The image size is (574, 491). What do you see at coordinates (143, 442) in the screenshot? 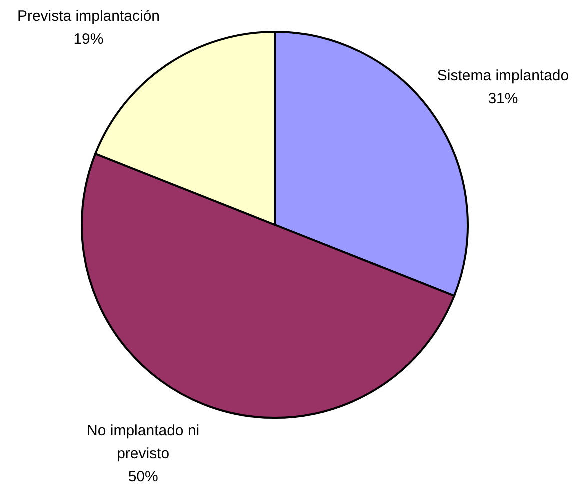
I see `slice-label: No implantado ni previsto` at bounding box center [143, 442].